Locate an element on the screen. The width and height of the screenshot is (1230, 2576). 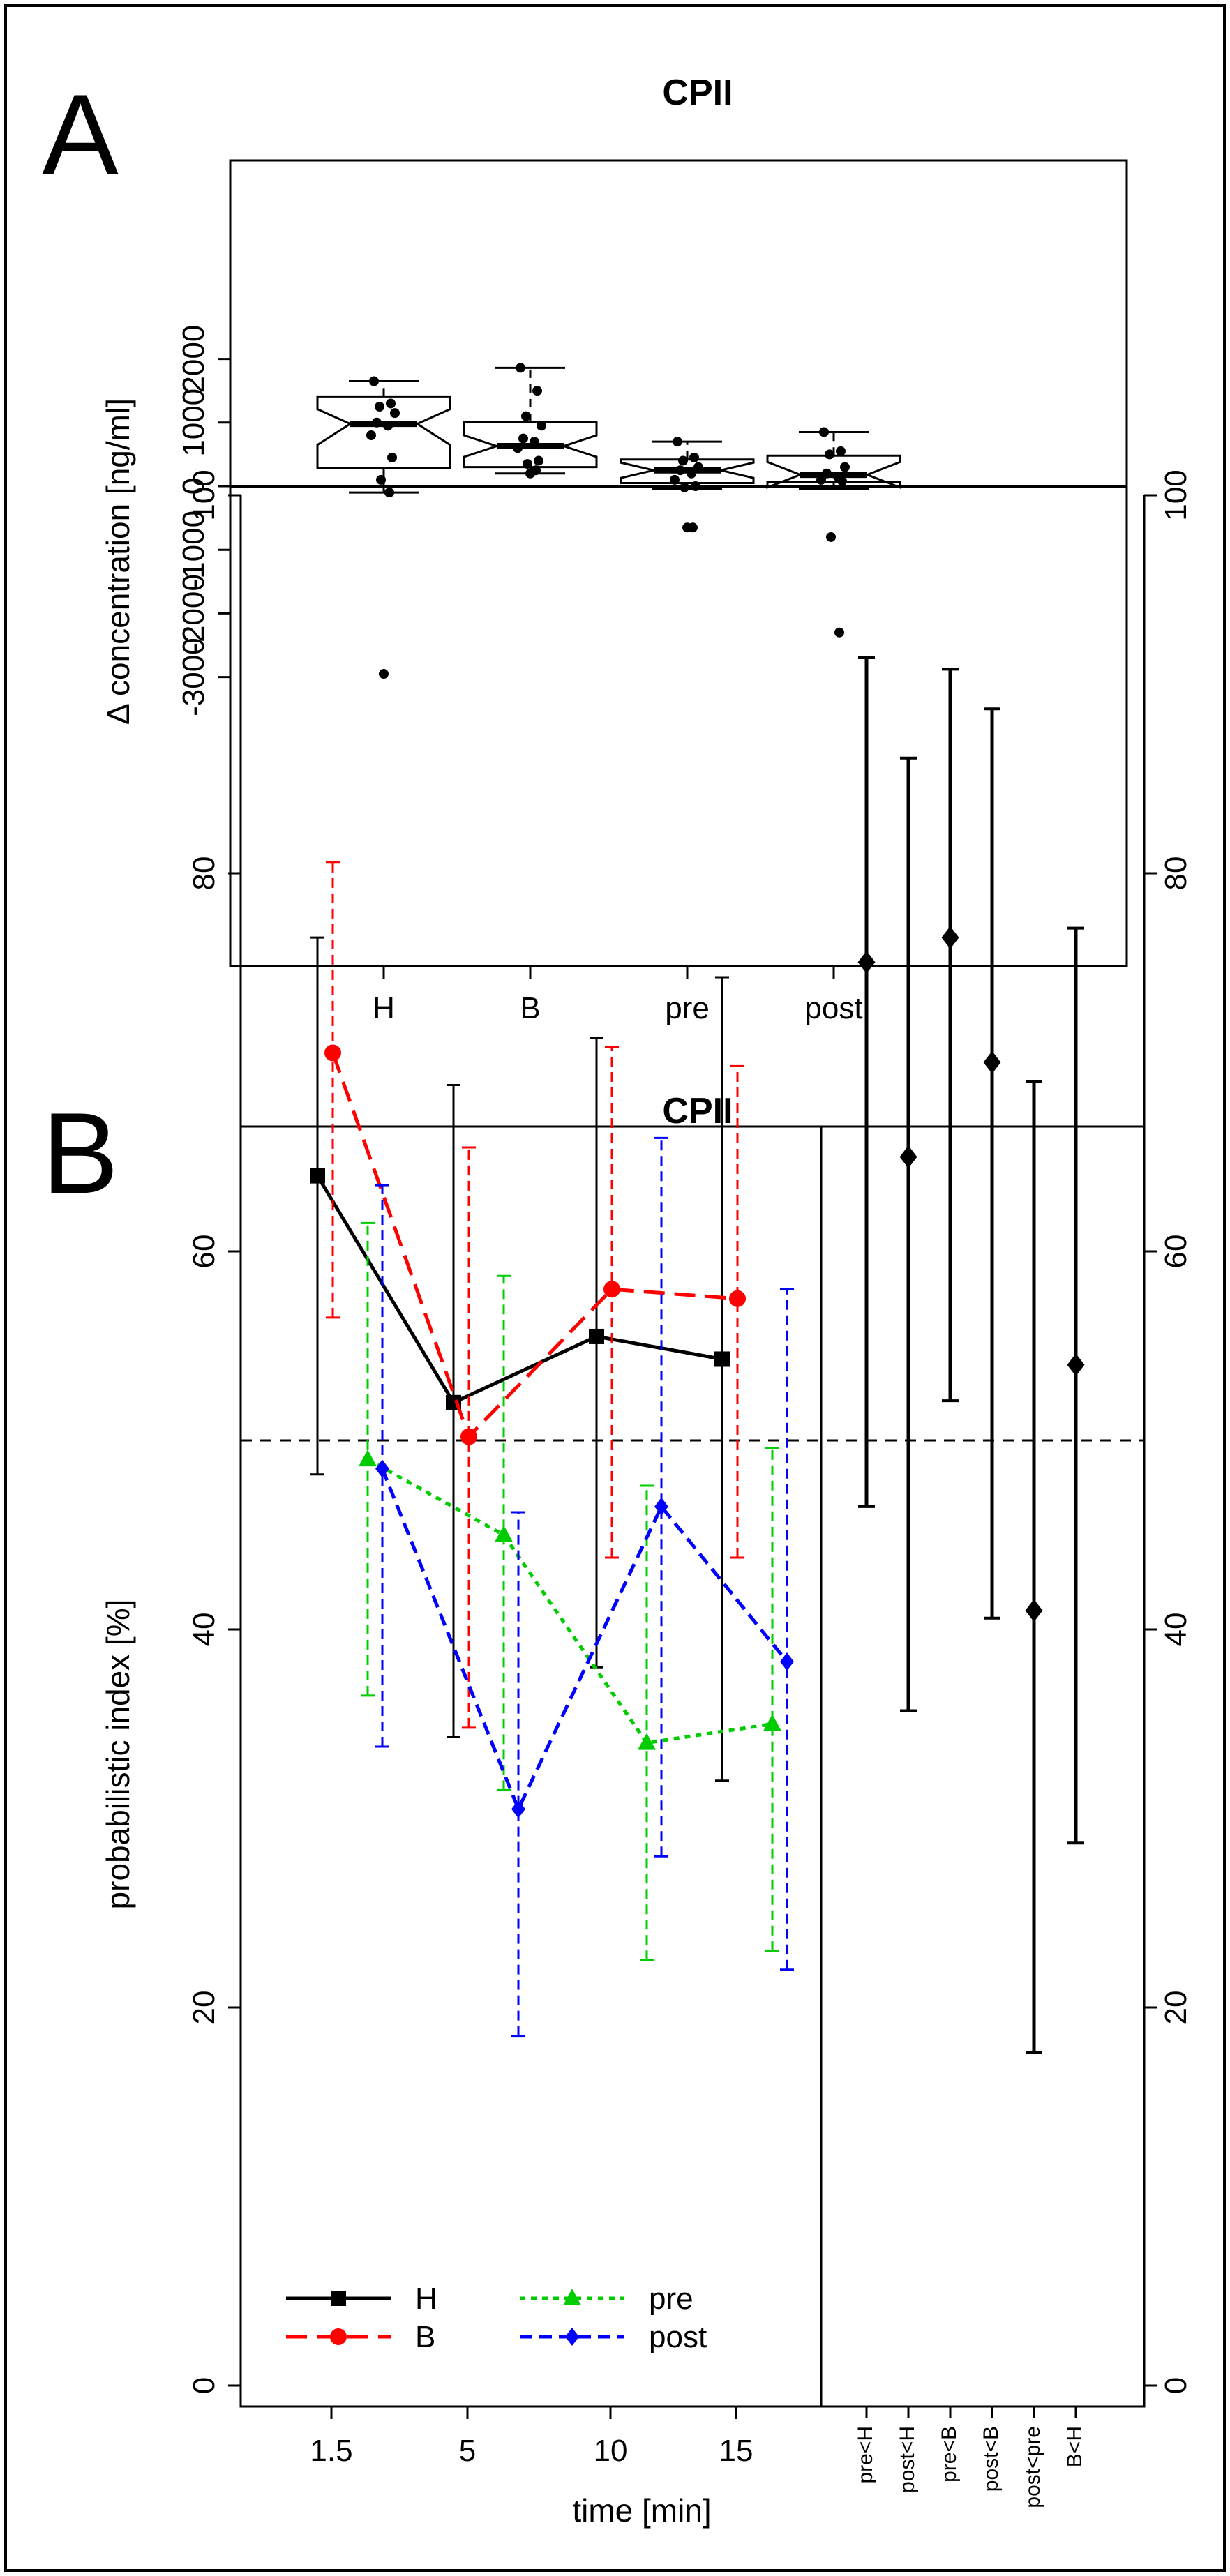
y-tick-label: -2000 is located at coordinates (194, 613).